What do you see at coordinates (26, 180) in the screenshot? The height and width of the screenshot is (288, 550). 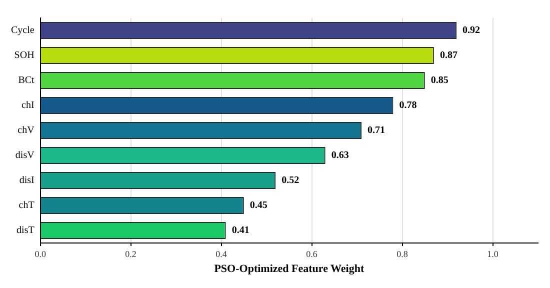 I see `y-tick-label: disI` at bounding box center [26, 180].